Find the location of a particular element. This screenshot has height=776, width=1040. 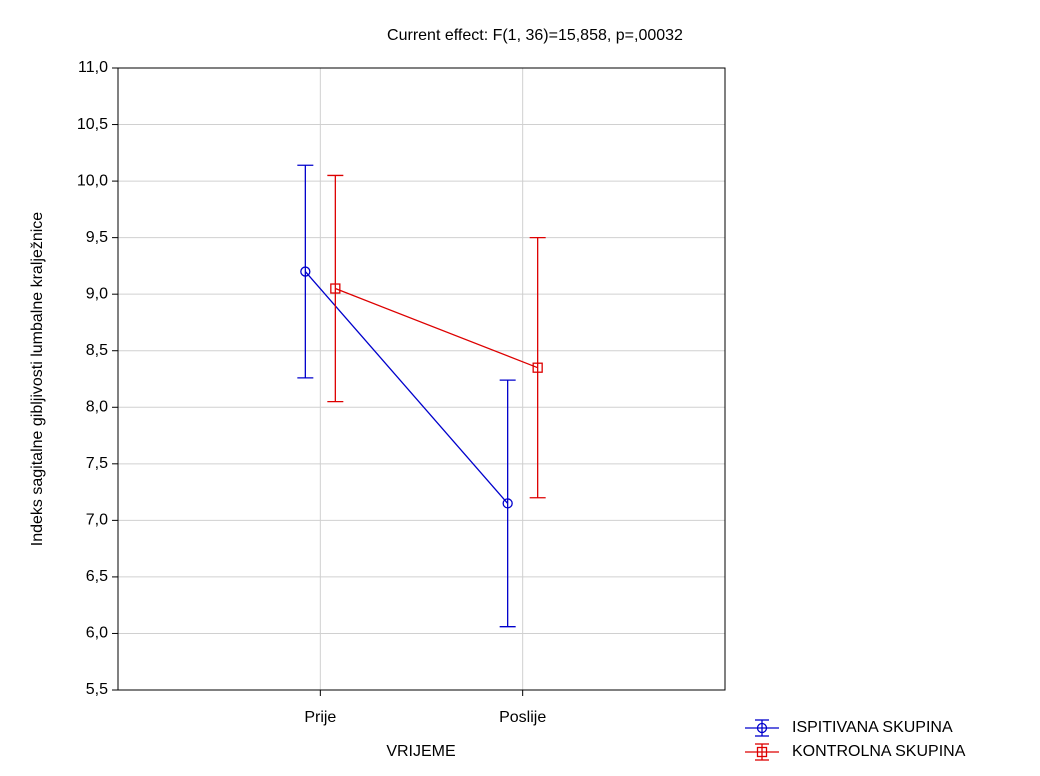

y-tick-label: 8,0 is located at coordinates (97, 406).